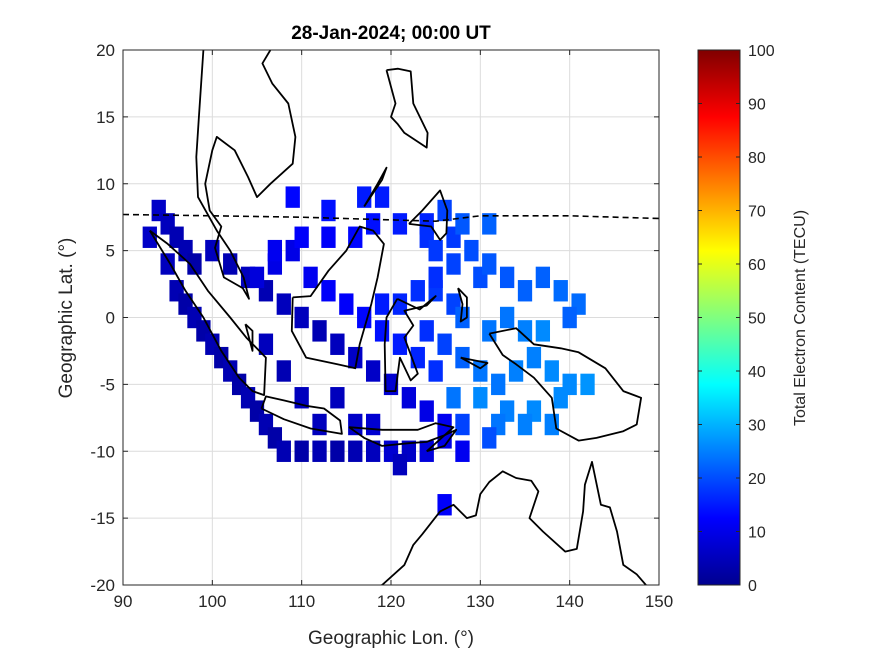 The height and width of the screenshot is (656, 875). What do you see at coordinates (102, 451) in the screenshot?
I see `y-tick-label: -10` at bounding box center [102, 451].